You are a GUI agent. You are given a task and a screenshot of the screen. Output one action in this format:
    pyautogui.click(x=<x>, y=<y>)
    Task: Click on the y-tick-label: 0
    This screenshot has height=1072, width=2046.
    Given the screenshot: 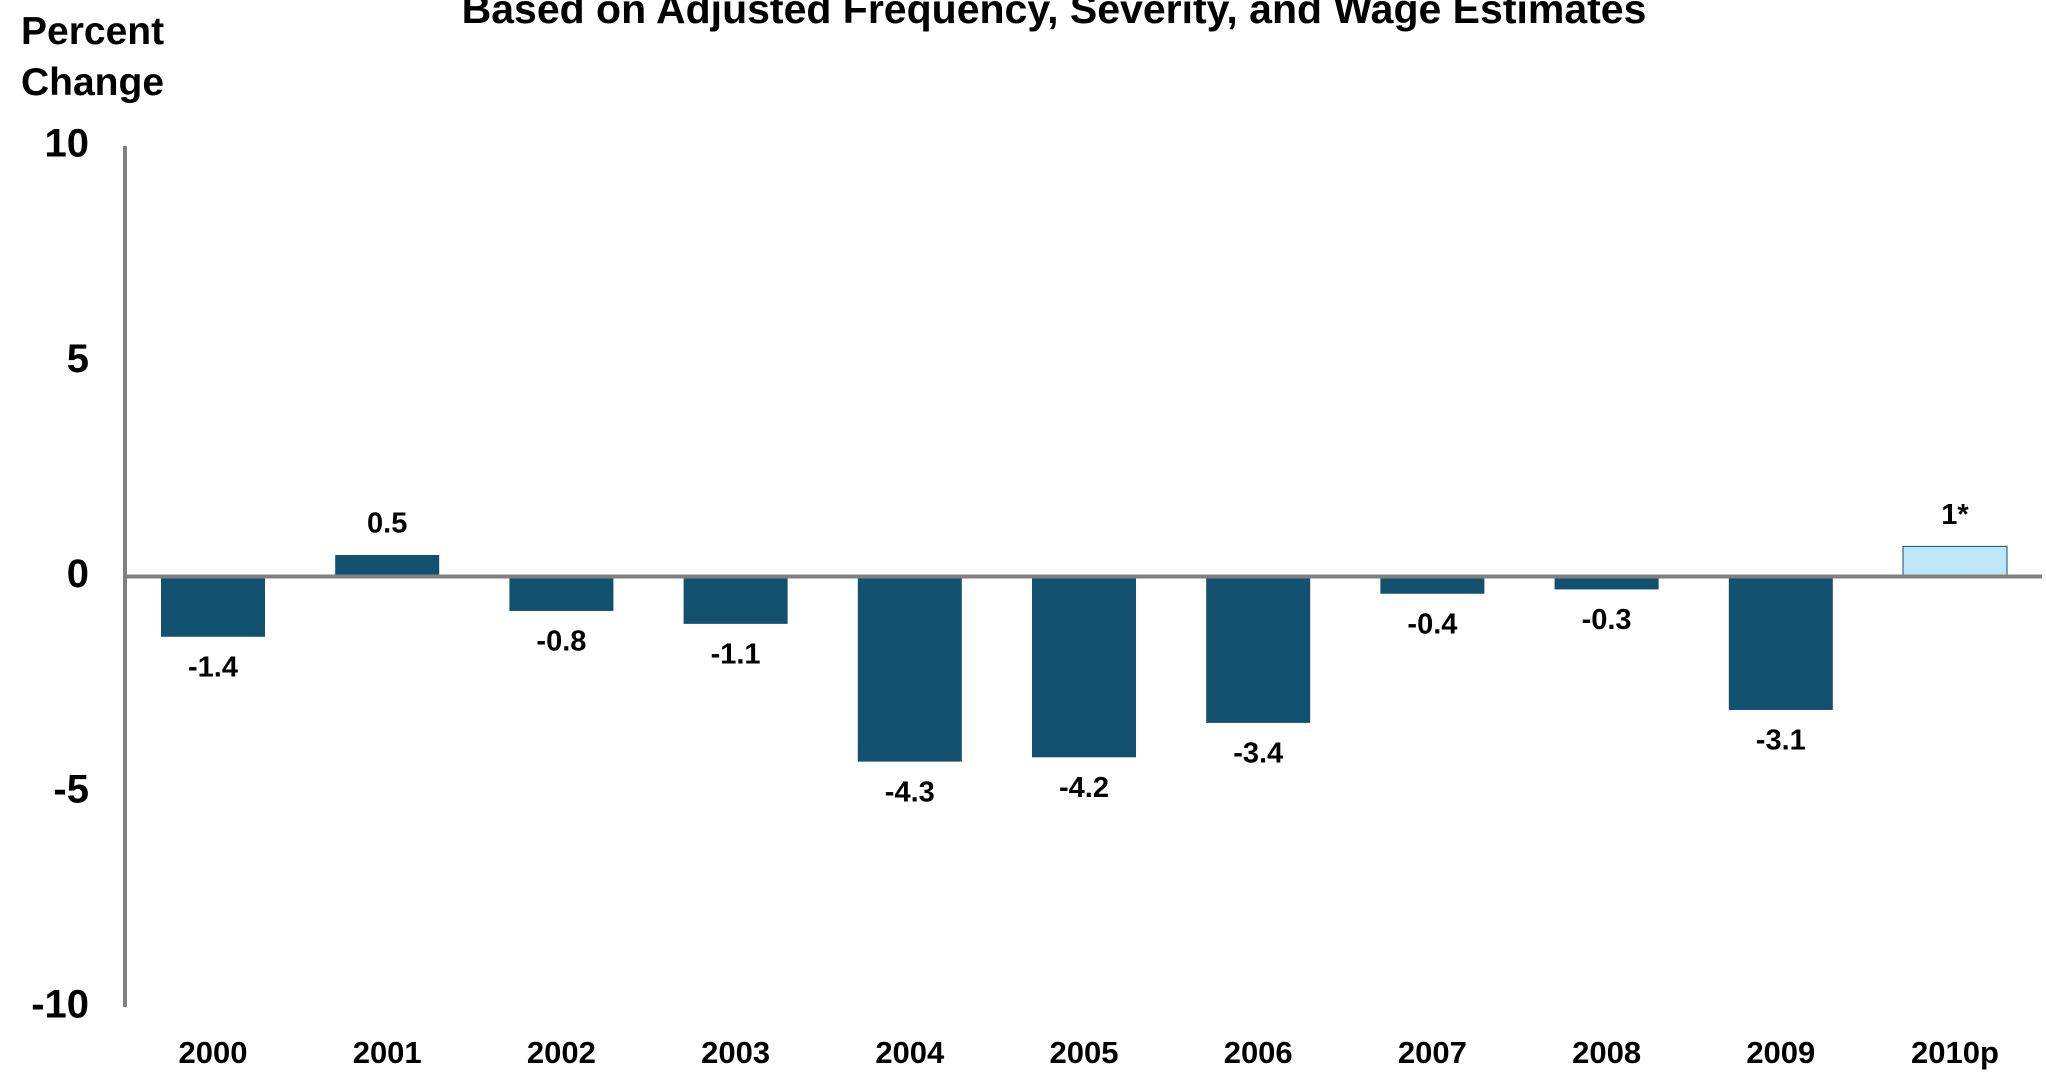 What is the action you would take?
    pyautogui.click(x=78, y=574)
    